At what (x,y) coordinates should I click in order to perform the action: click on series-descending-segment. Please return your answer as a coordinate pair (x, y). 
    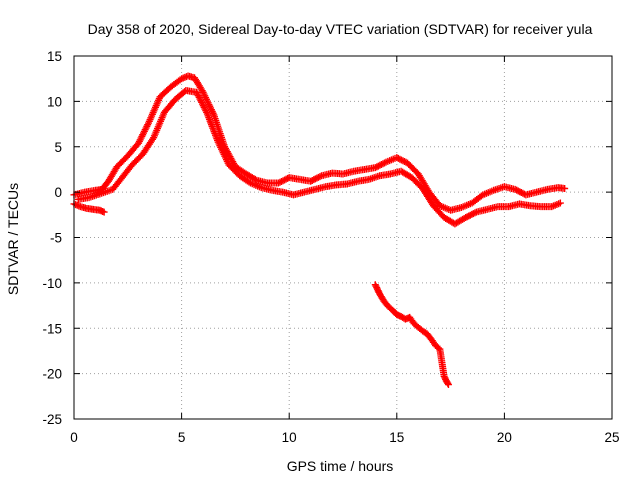
    Looking at the image, I should click on (411, 335).